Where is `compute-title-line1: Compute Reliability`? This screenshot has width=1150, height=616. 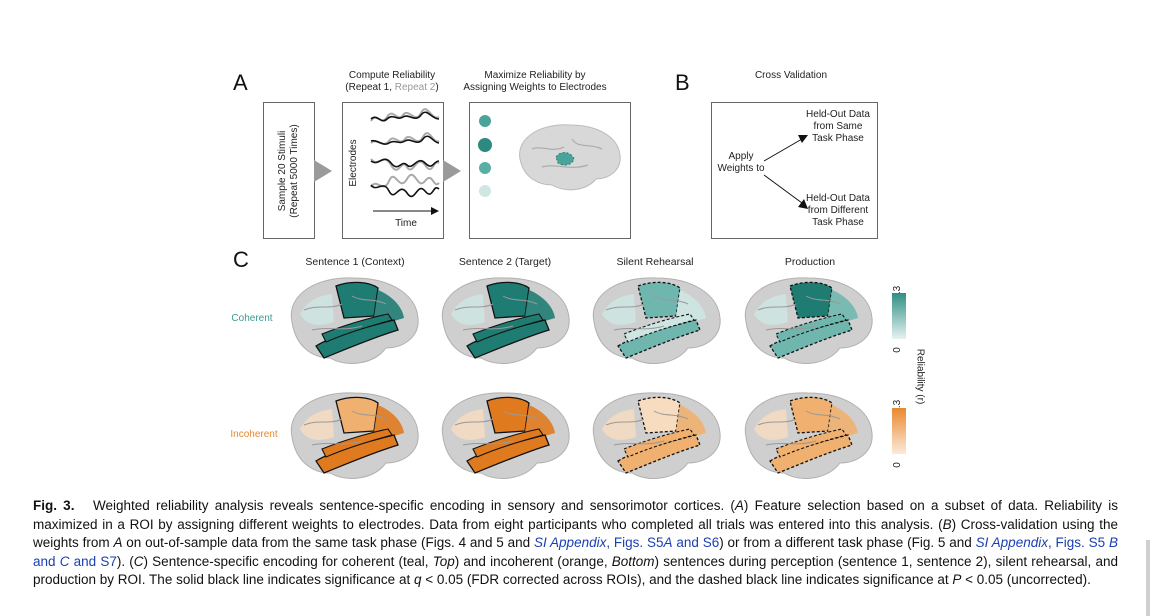 compute-title-line1: Compute Reliability is located at coordinates (392, 75).